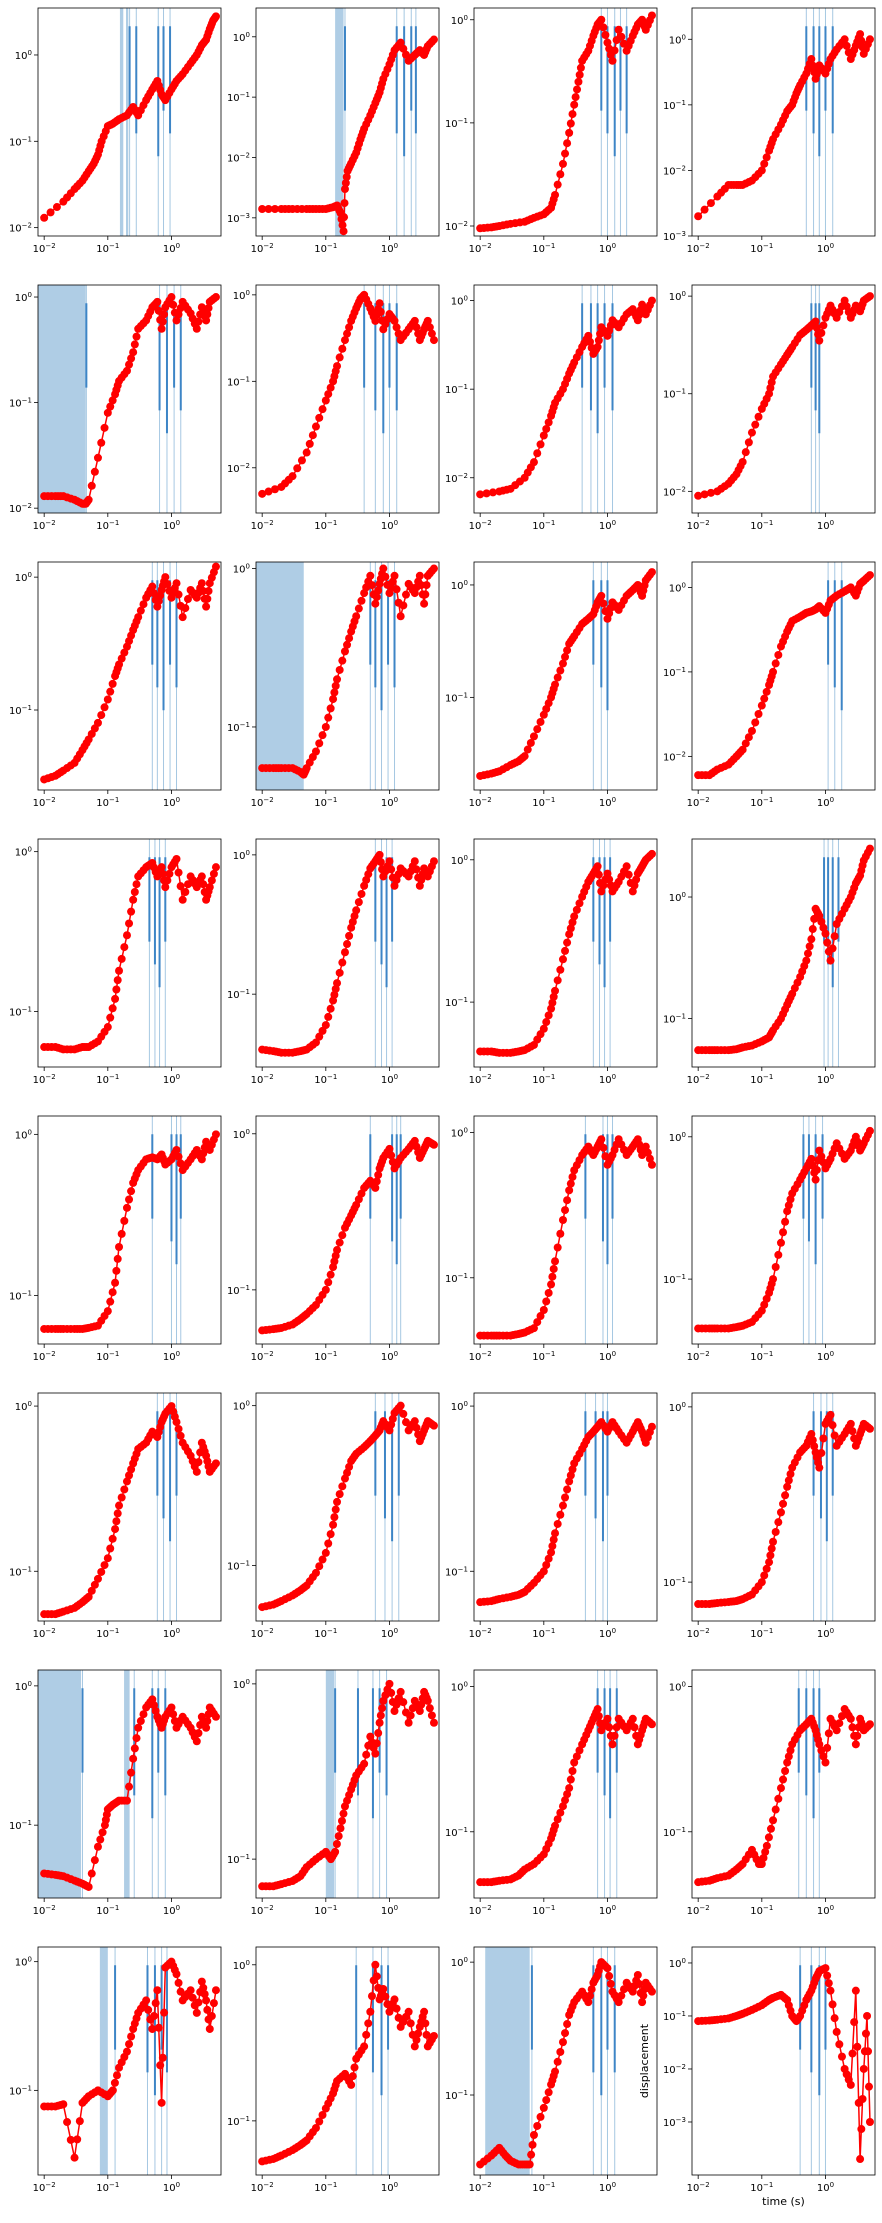 The width and height of the screenshot is (882, 2223). What do you see at coordinates (674, 236) in the screenshot?
I see `y-tick-label: 10⁻³` at bounding box center [674, 236].